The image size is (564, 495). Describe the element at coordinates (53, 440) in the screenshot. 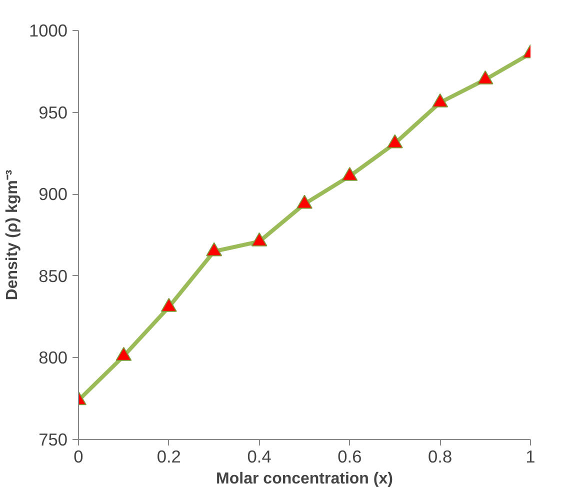

I see `y-tick-label: 750` at that location.